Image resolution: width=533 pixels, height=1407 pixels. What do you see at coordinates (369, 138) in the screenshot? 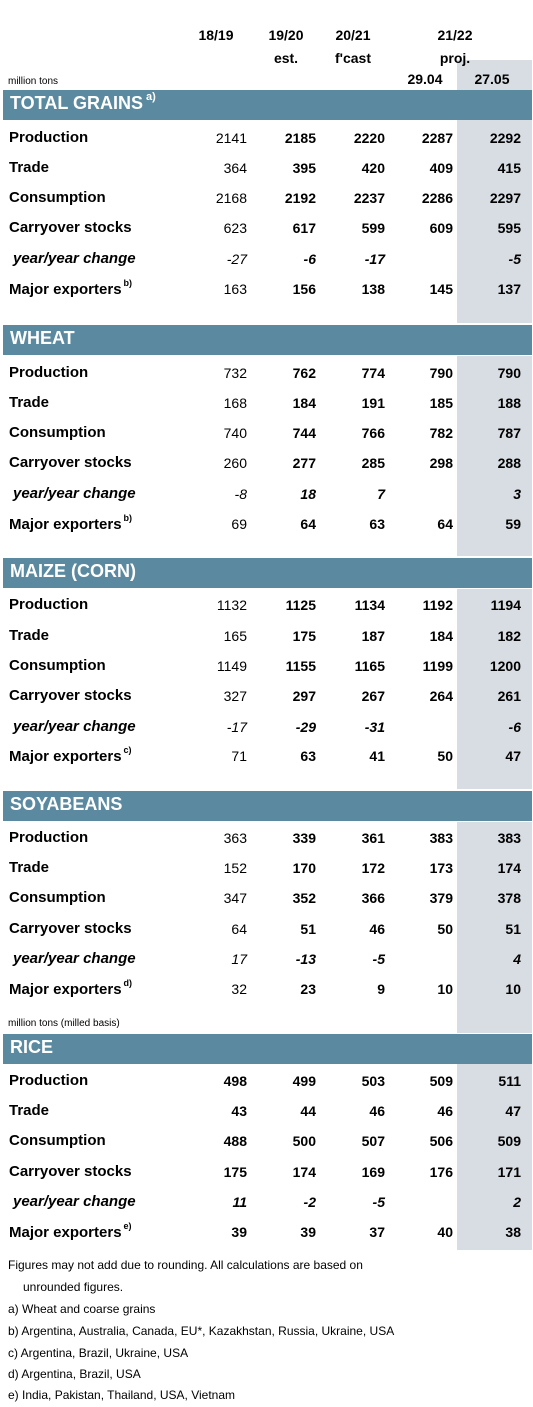
I see `value-2021: 2220` at bounding box center [369, 138].